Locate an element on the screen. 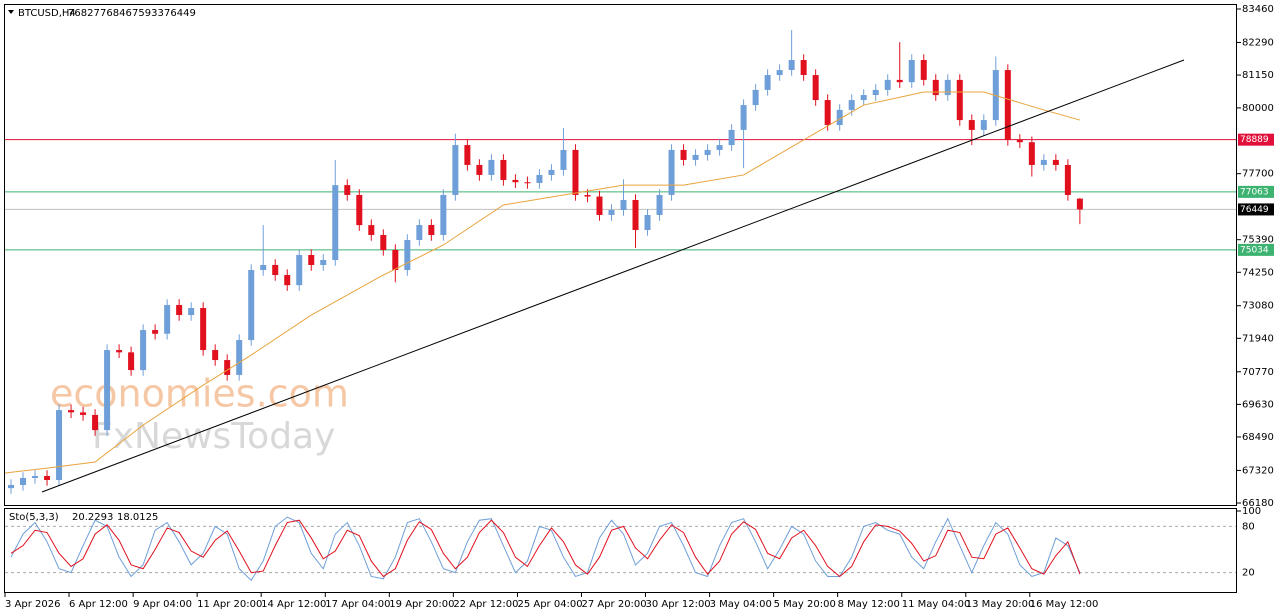 The height and width of the screenshot is (616, 1280). collapse-icon is located at coordinates (11, 12).